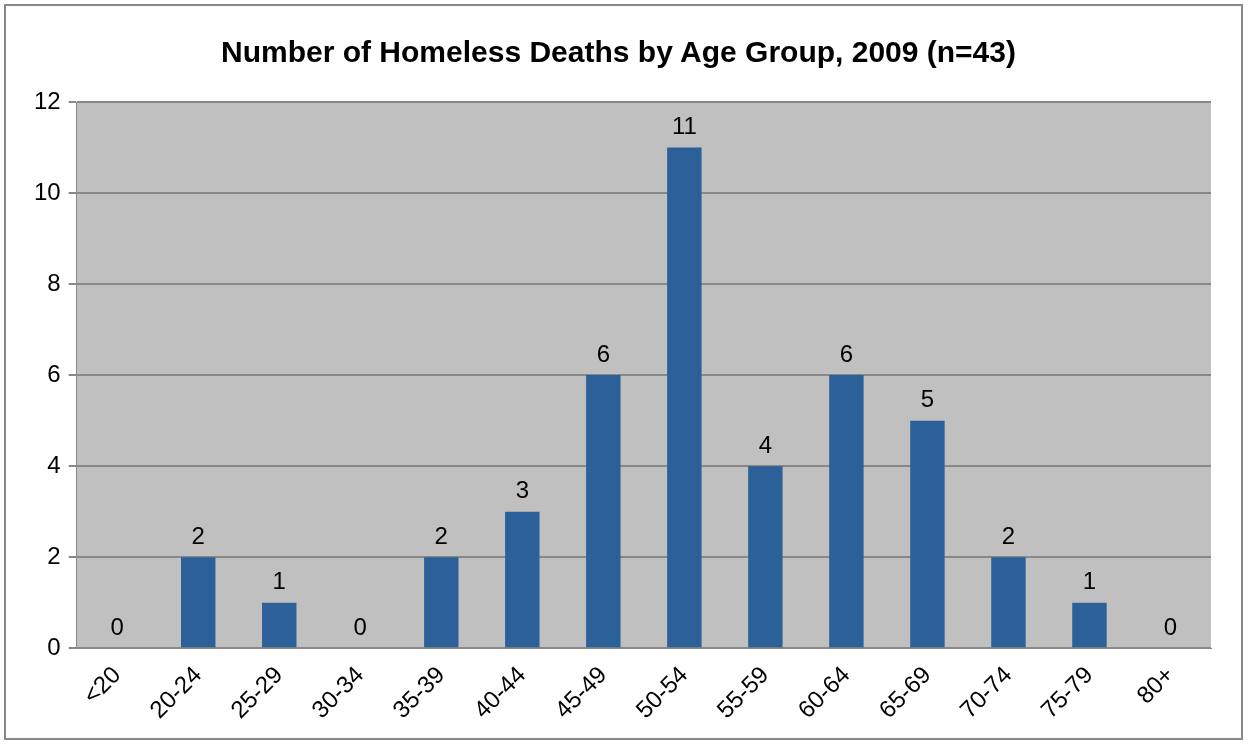  What do you see at coordinates (522, 490) in the screenshot?
I see `data-label: 3` at bounding box center [522, 490].